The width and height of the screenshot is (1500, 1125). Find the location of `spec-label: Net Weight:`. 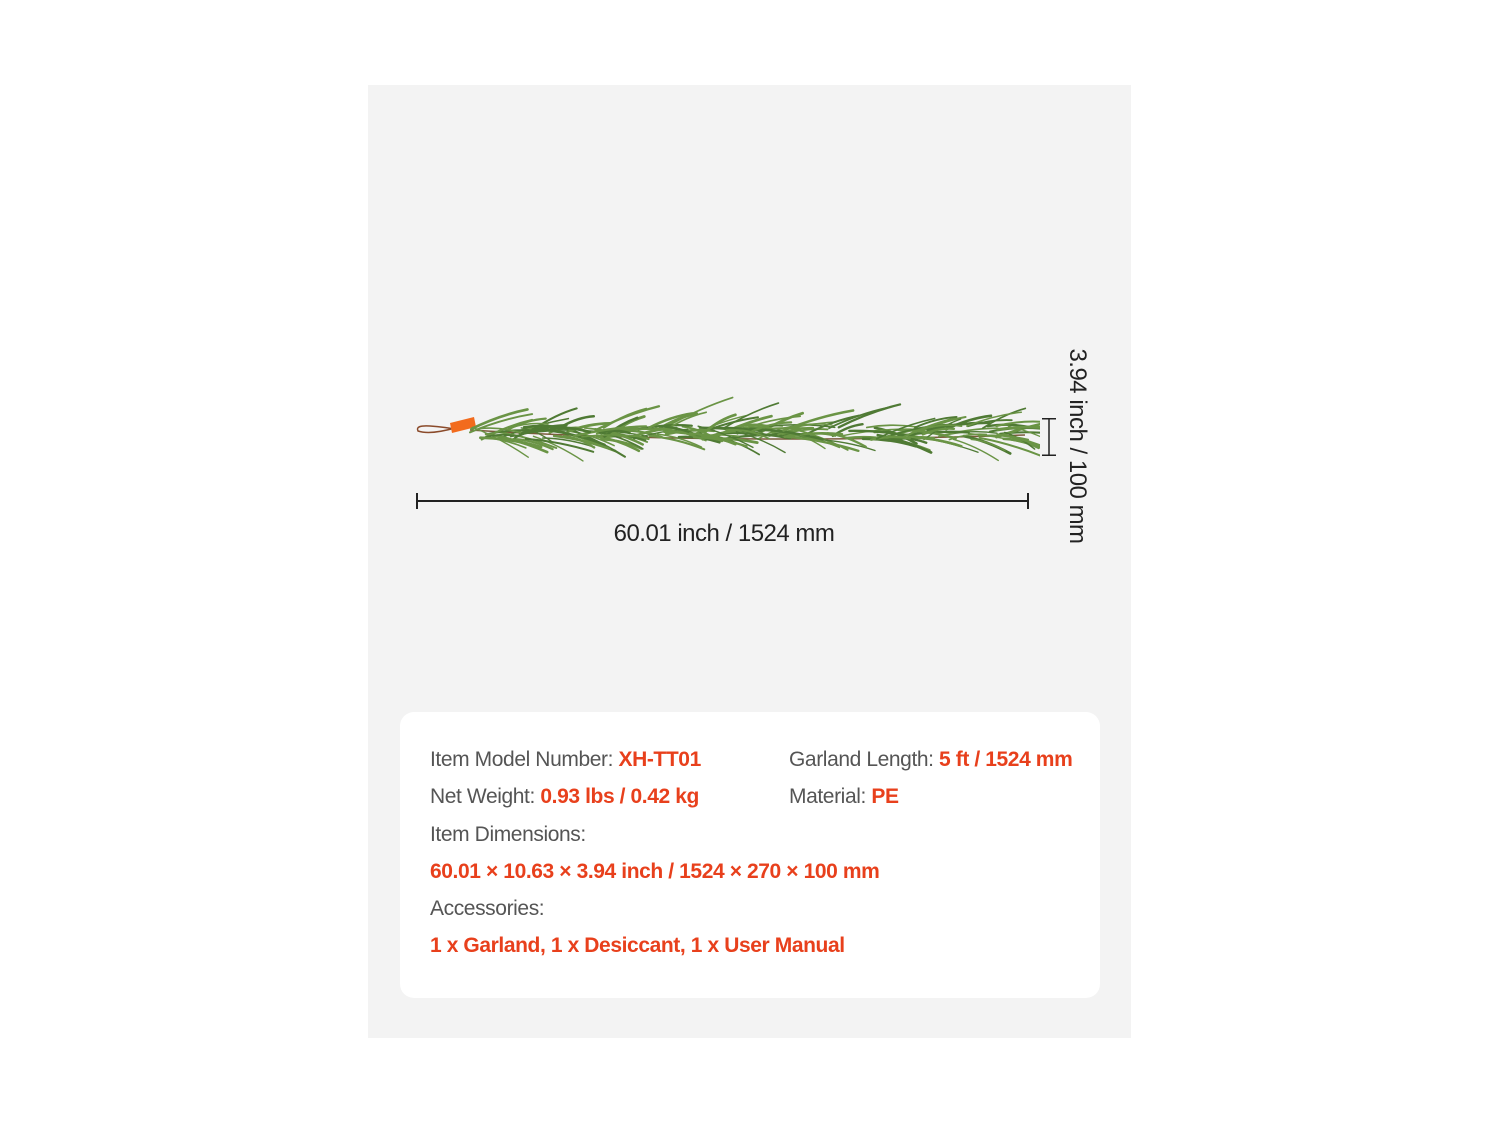

spec-label: Net Weight: is located at coordinates (485, 796).